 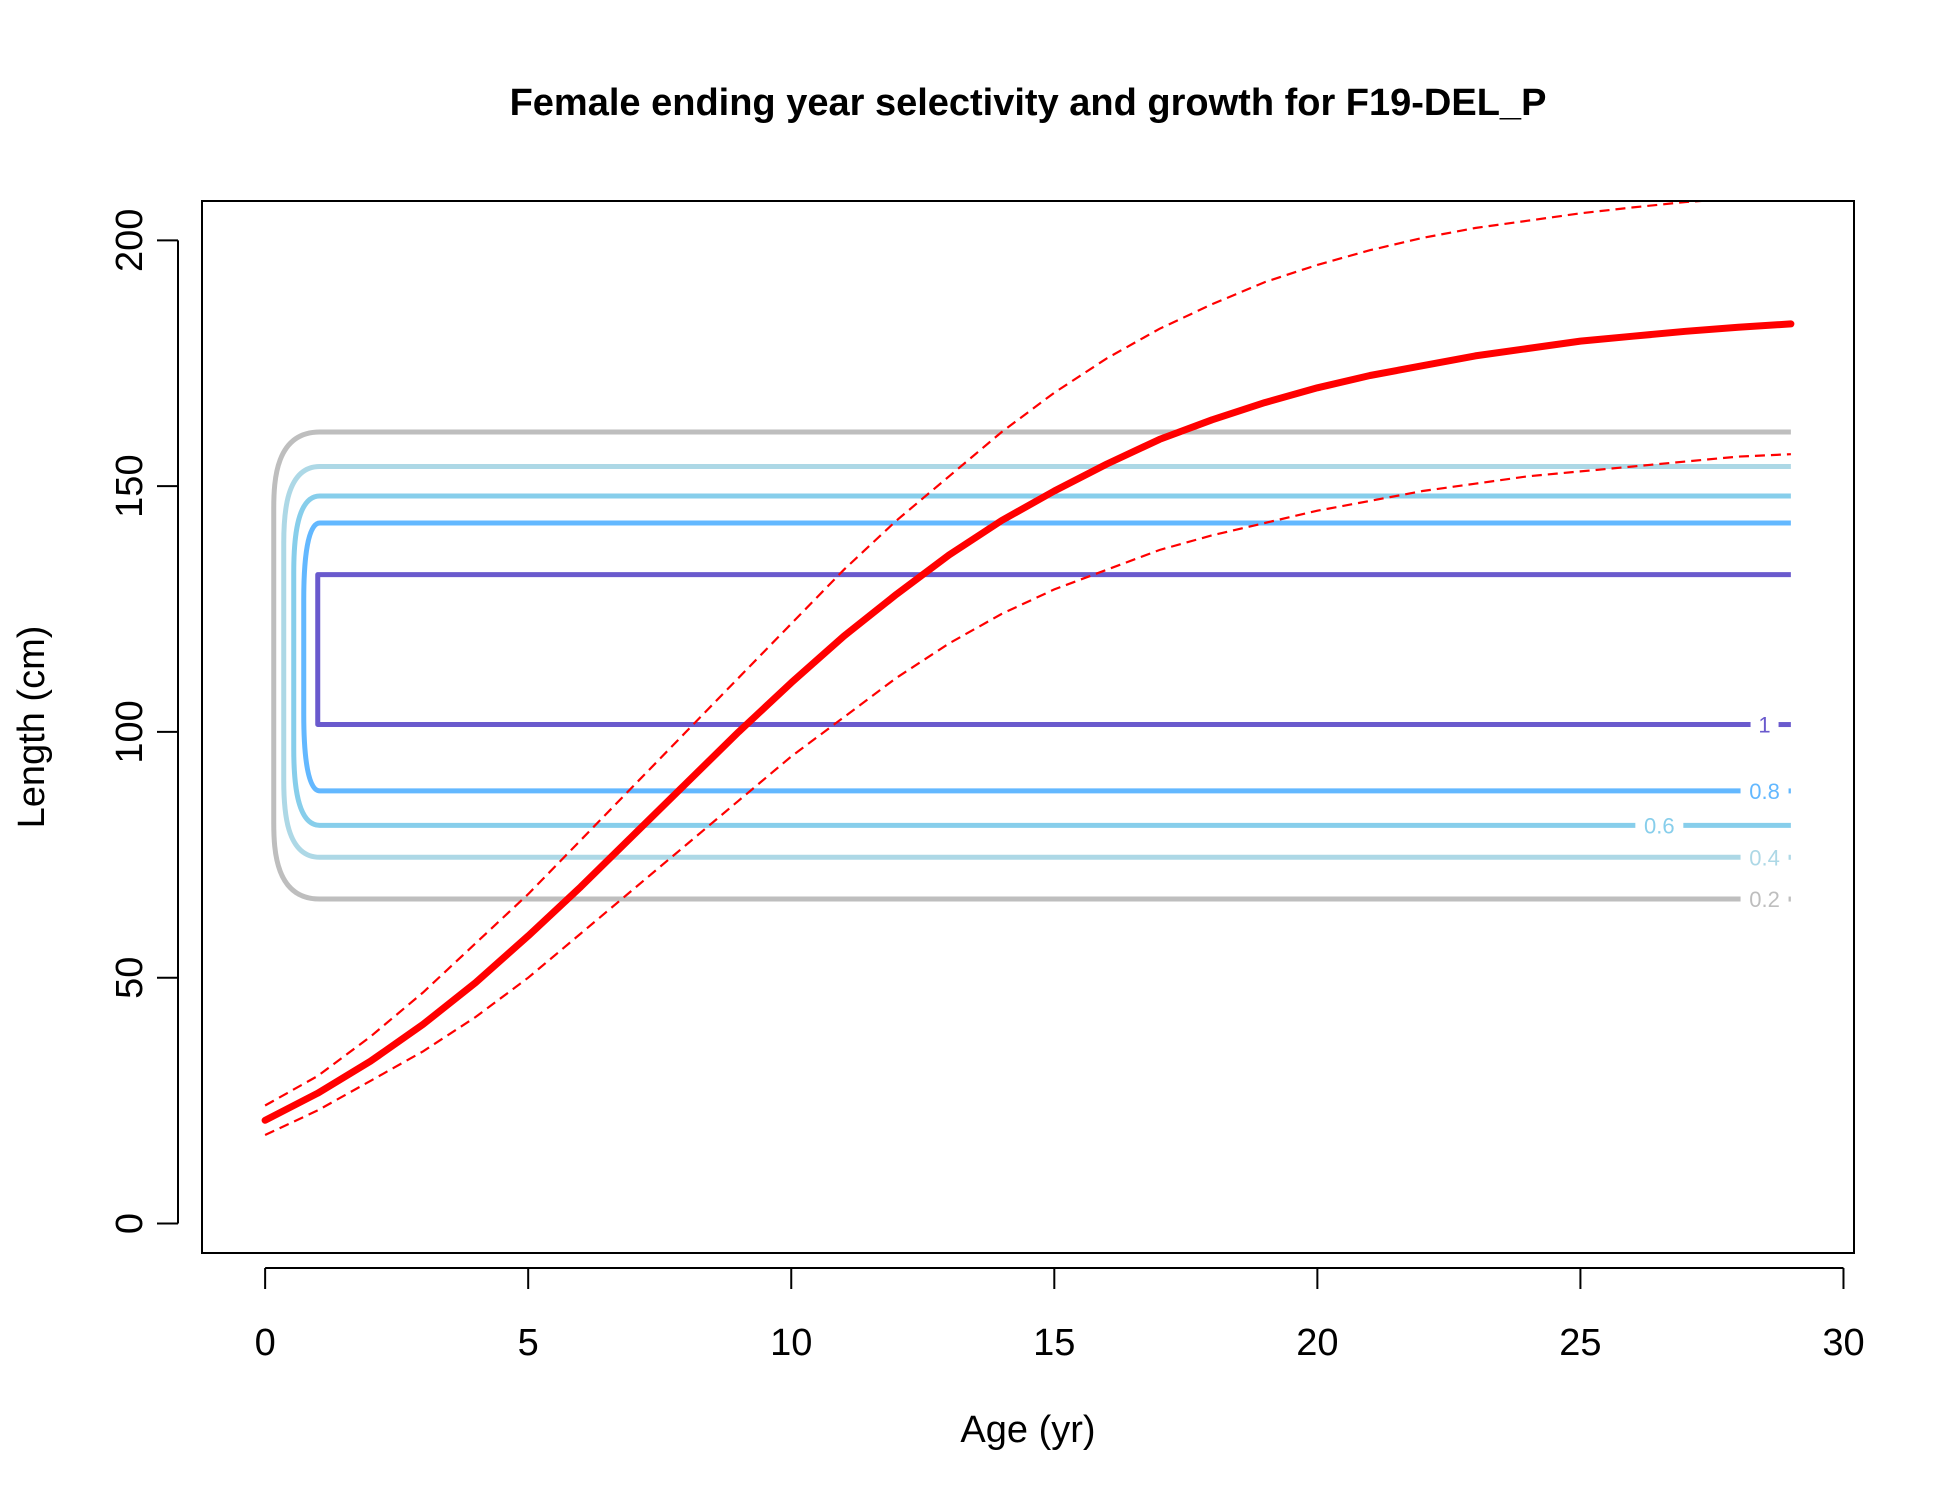 I want to click on y-tick-label: 0, so click(x=130, y=1223).